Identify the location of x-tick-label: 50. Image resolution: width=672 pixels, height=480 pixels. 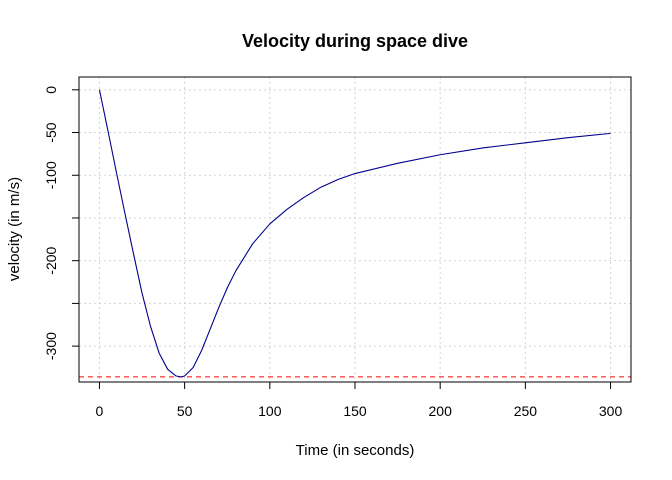
(185, 411).